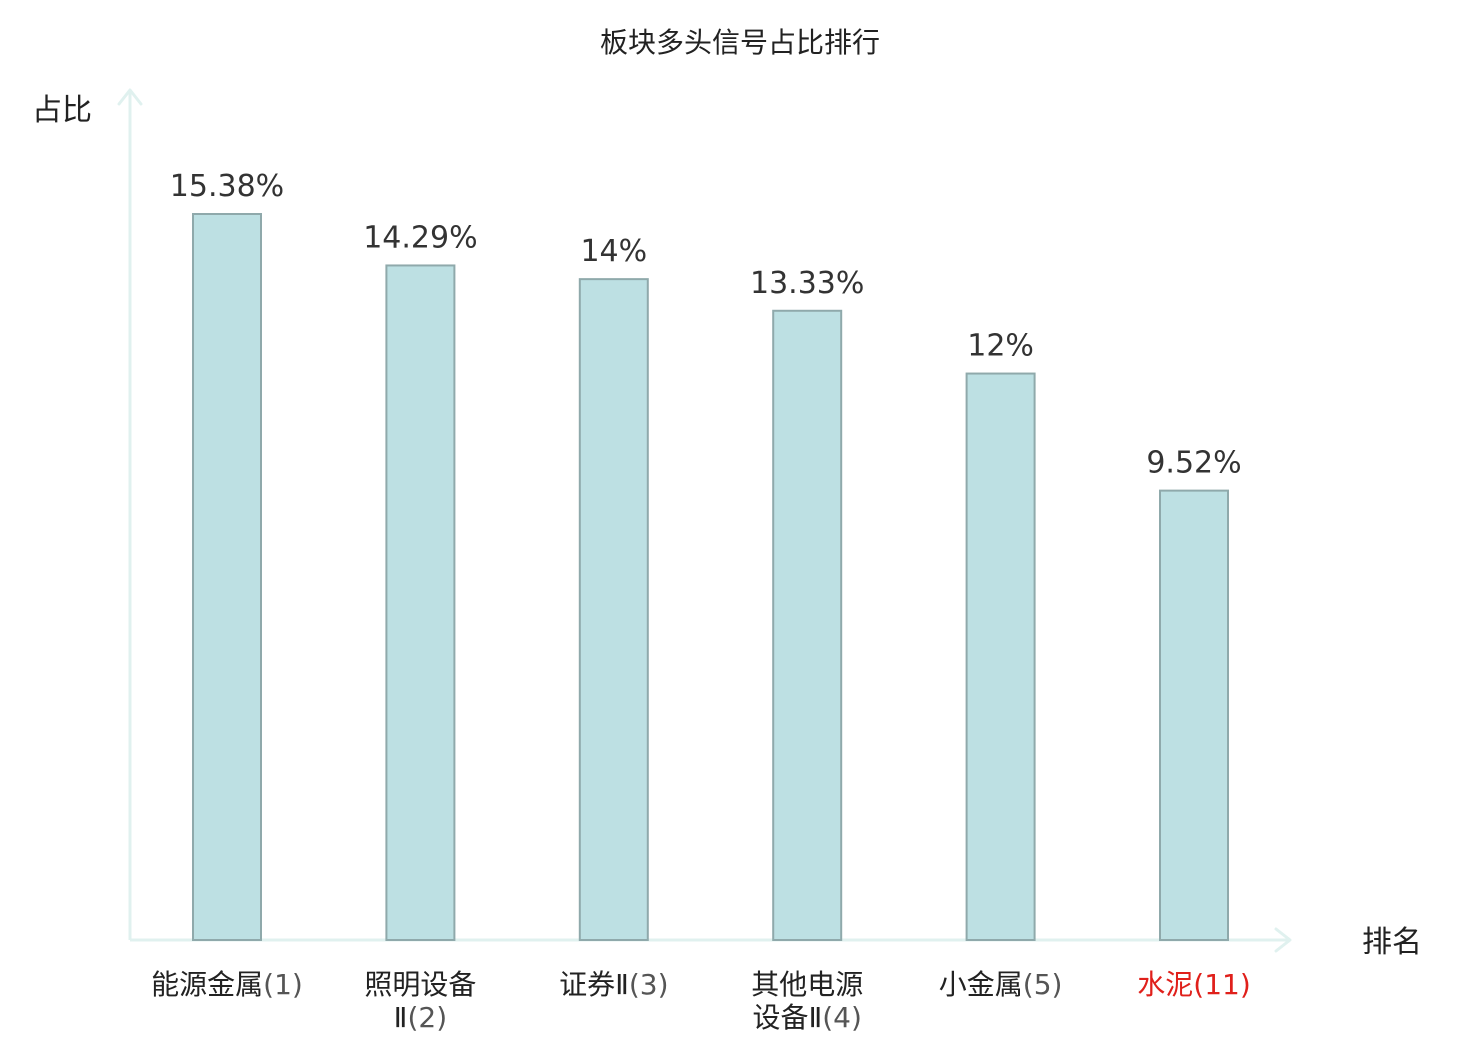 The height and width of the screenshot is (1040, 1480). I want to click on category-label-3: 证券Ⅱ(3), so click(613, 984).